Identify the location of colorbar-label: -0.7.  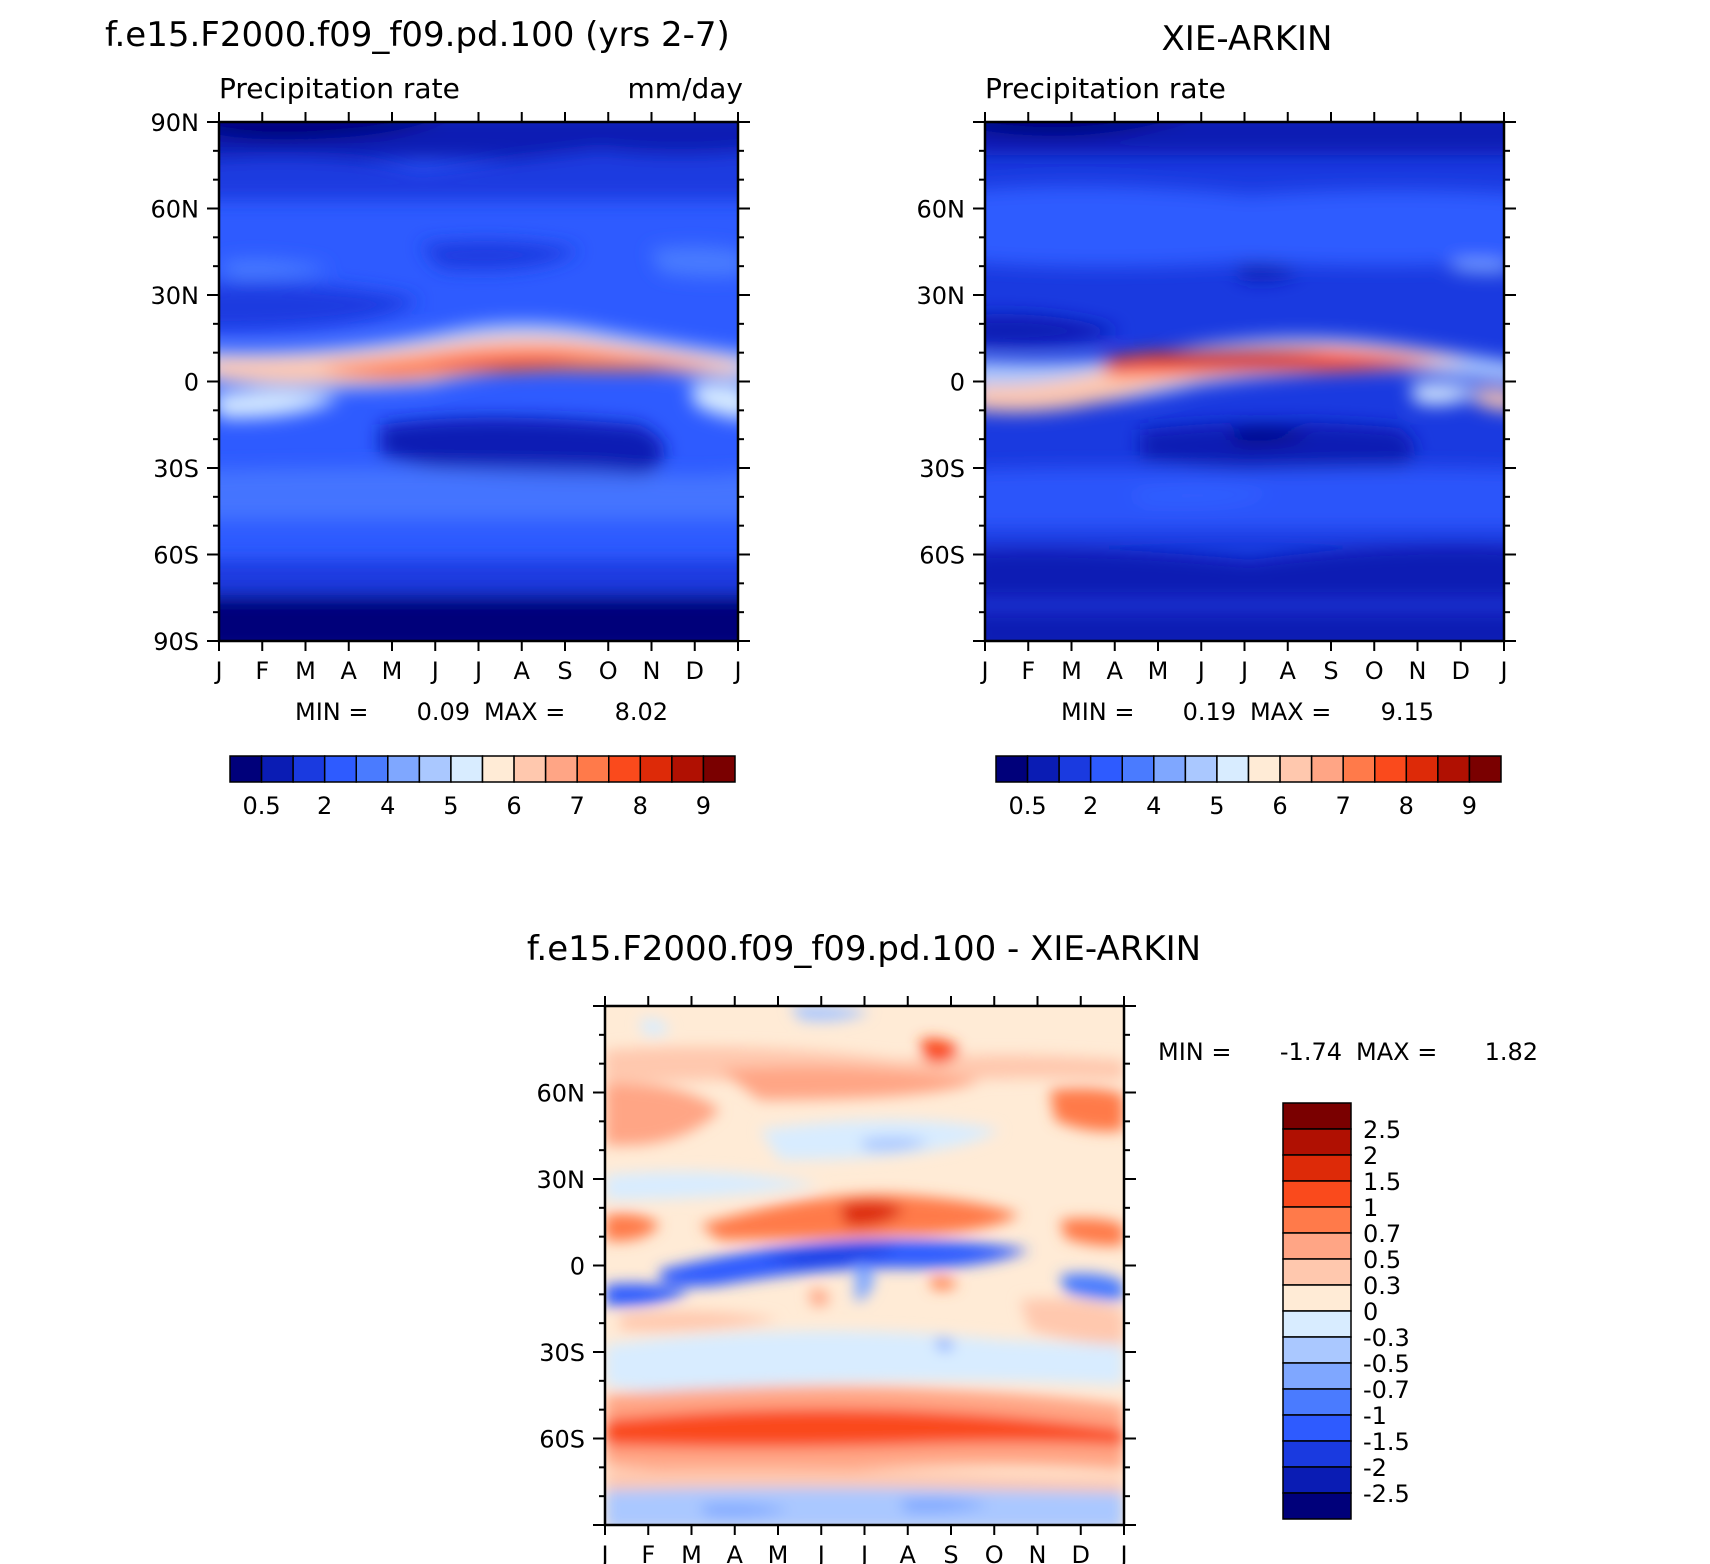
(1386, 1390).